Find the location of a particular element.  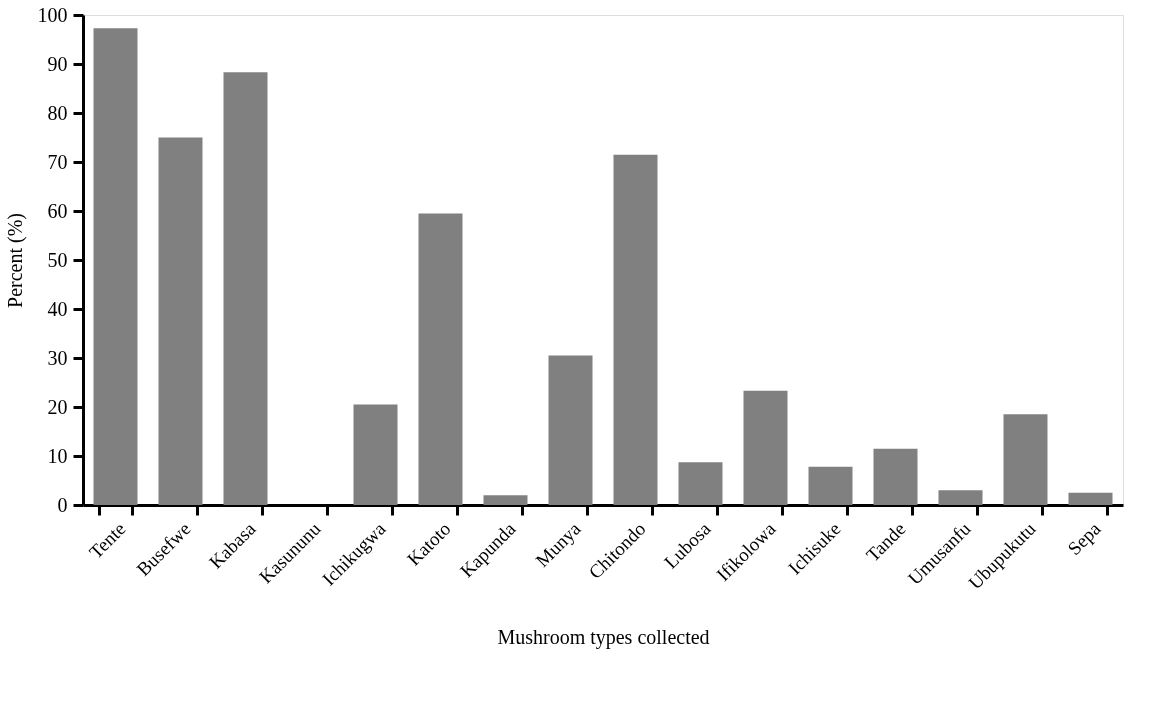

y-tick-label: 30 is located at coordinates (57, 357).